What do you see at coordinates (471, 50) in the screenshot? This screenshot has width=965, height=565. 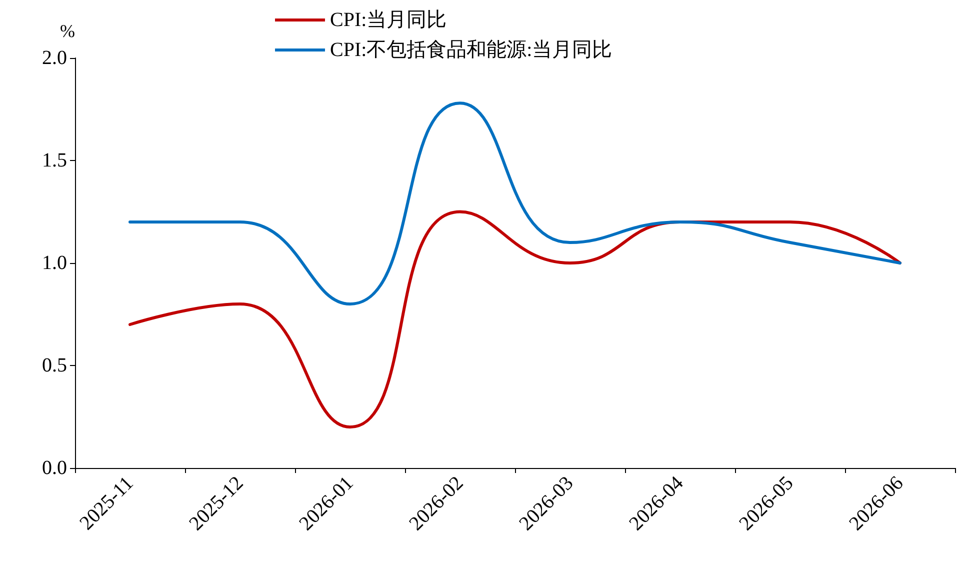 I see `legend-label: CPI:不包括食品和能源:当月同比` at bounding box center [471, 50].